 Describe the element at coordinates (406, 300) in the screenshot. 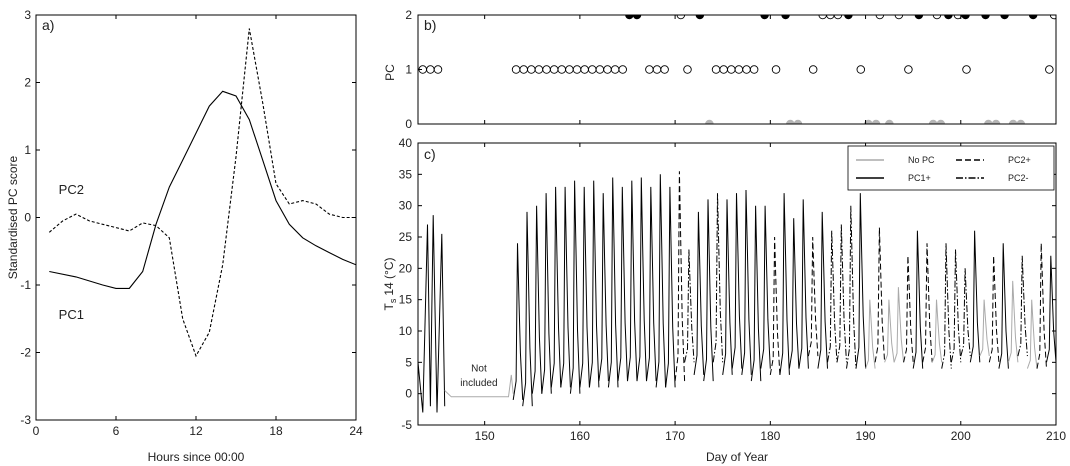

I see `panel-c-y-tick-label: 15` at that location.